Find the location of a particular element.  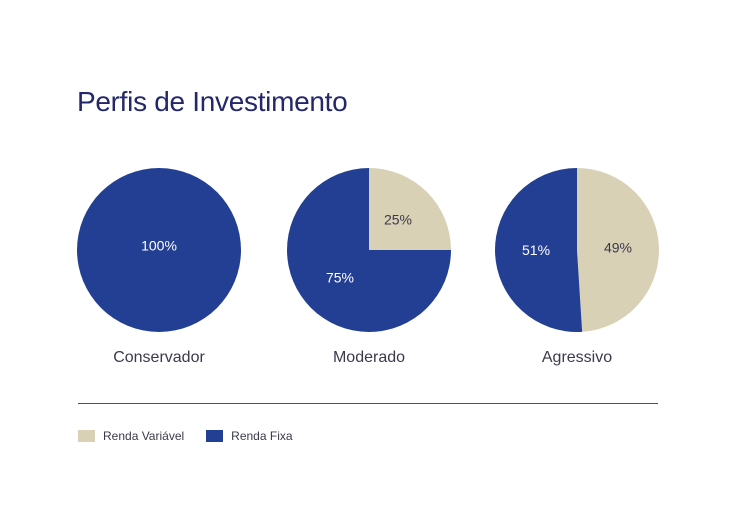

pie-slice-moderado-renda-fixa is located at coordinates (369, 250).